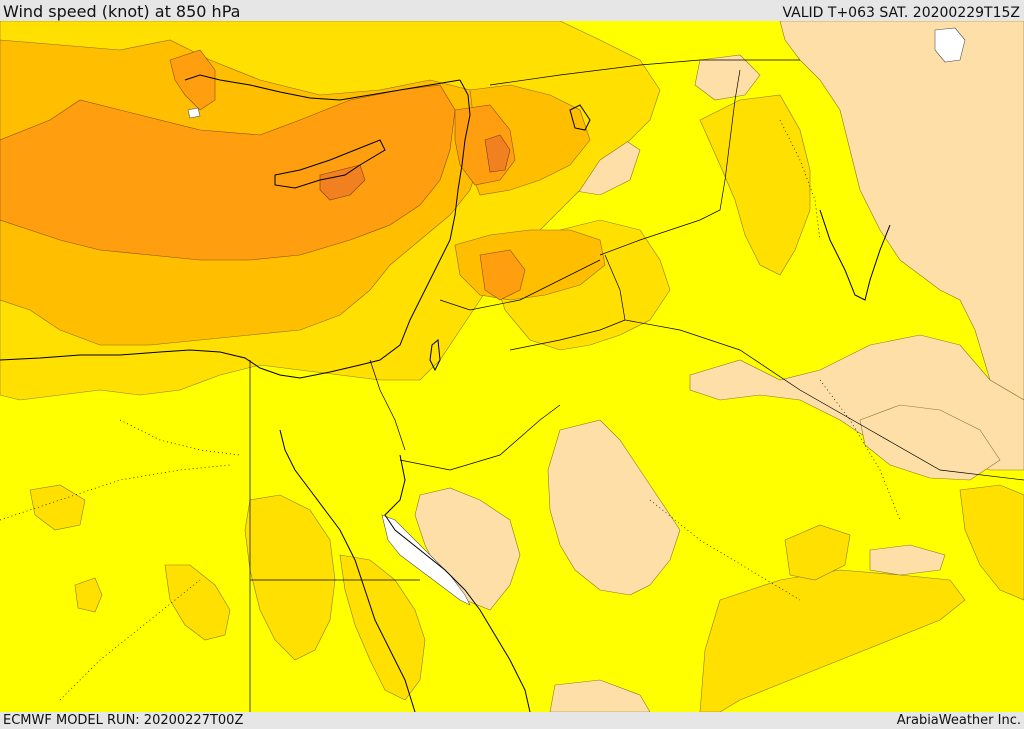 Image resolution: width=1024 pixels, height=729 pixels. I want to click on fresh-wind-far-east, so click(991, 542).